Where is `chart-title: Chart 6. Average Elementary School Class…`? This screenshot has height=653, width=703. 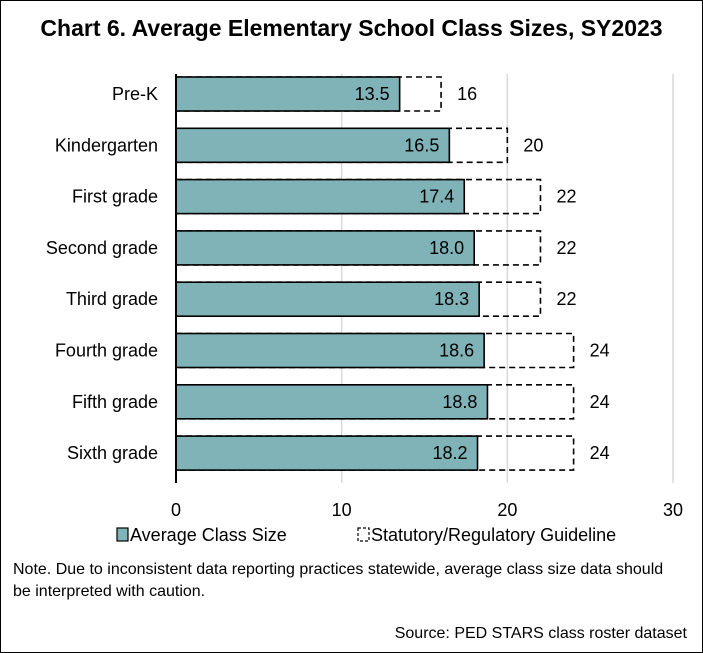
chart-title: Chart 6. Average Elementary School Class… is located at coordinates (351, 28).